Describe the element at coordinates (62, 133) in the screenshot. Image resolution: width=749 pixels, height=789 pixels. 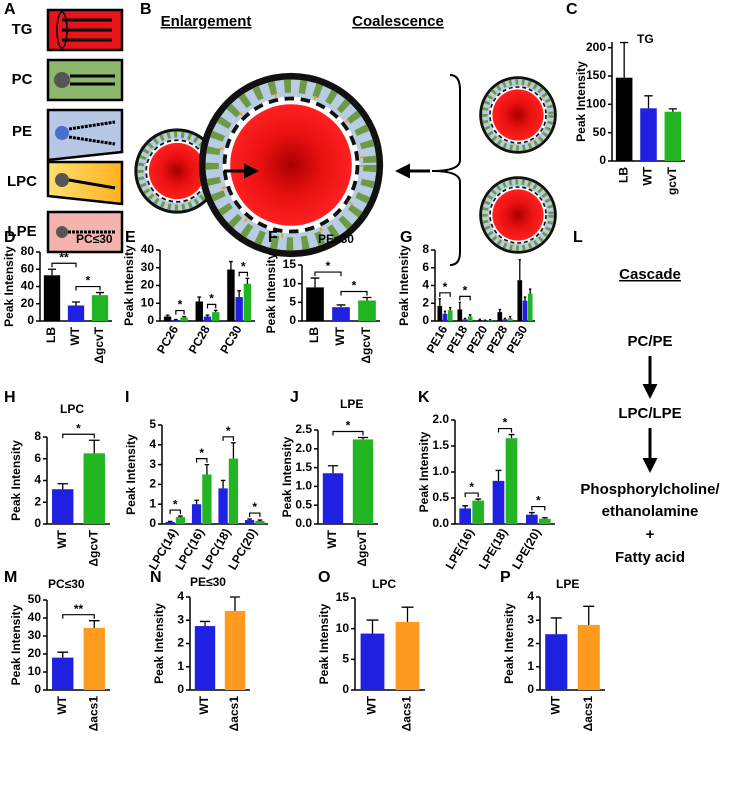
I see `pe-head` at that location.